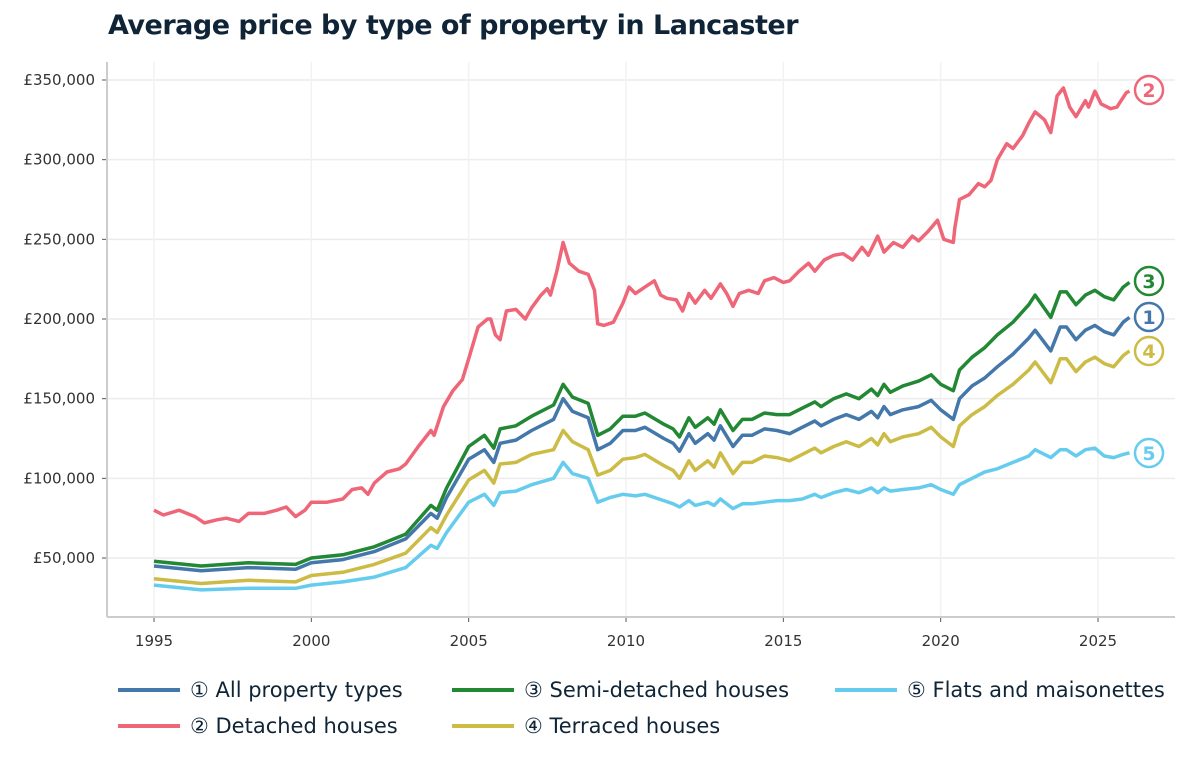  What do you see at coordinates (59, 319) in the screenshot?
I see `y-tick-label: £200,000` at bounding box center [59, 319].